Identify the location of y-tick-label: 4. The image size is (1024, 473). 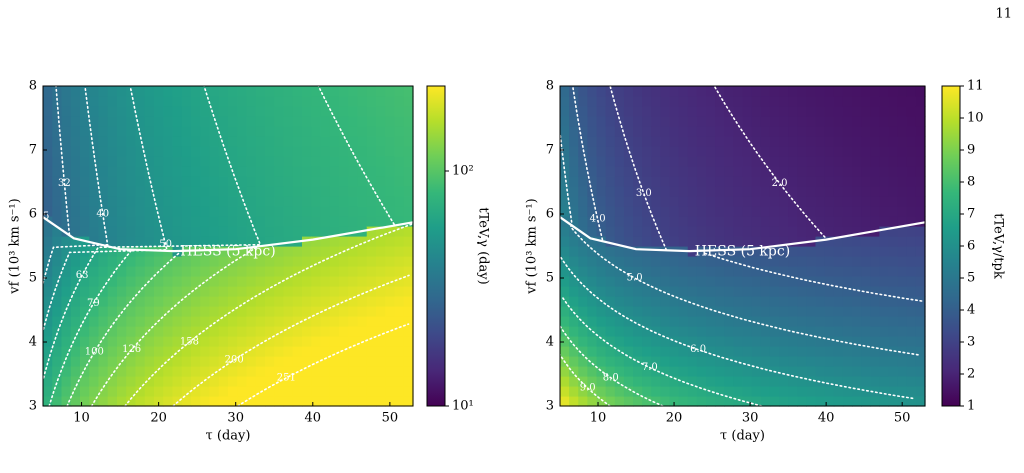
(550, 342).